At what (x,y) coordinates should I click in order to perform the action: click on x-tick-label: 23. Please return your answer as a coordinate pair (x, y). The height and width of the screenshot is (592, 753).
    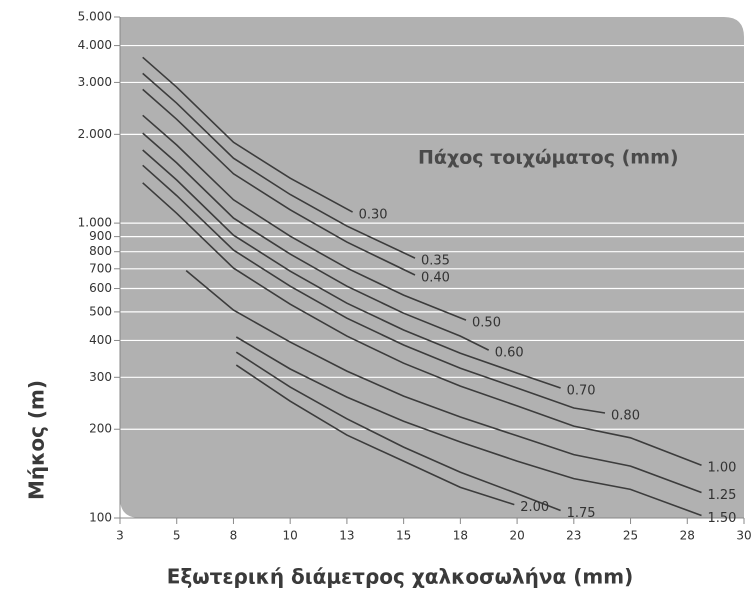
    Looking at the image, I should click on (573, 536).